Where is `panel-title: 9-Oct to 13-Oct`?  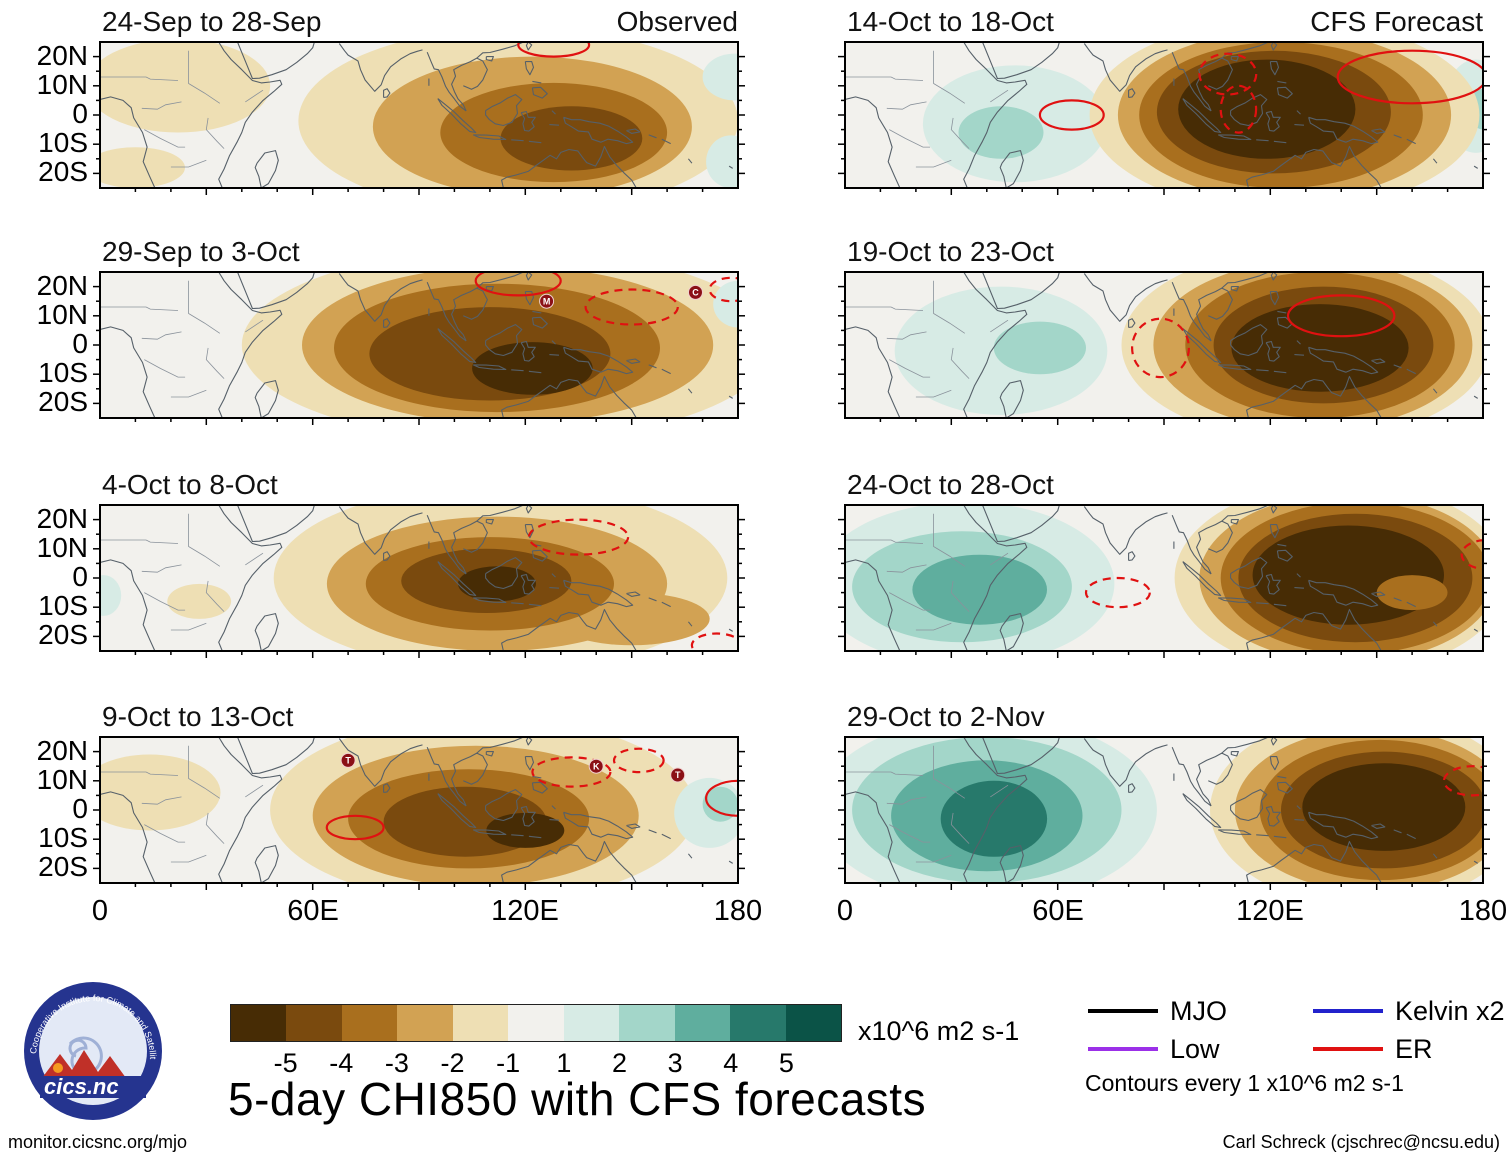
panel-title: 9-Oct to 13-Oct is located at coordinates (198, 716).